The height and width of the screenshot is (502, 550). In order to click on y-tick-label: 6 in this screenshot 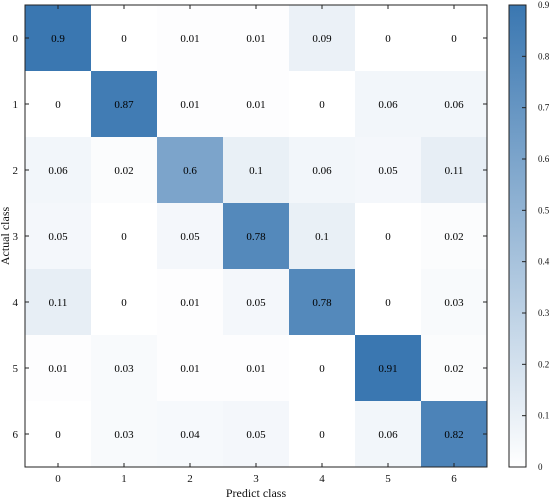, I will do `click(16, 435)`.